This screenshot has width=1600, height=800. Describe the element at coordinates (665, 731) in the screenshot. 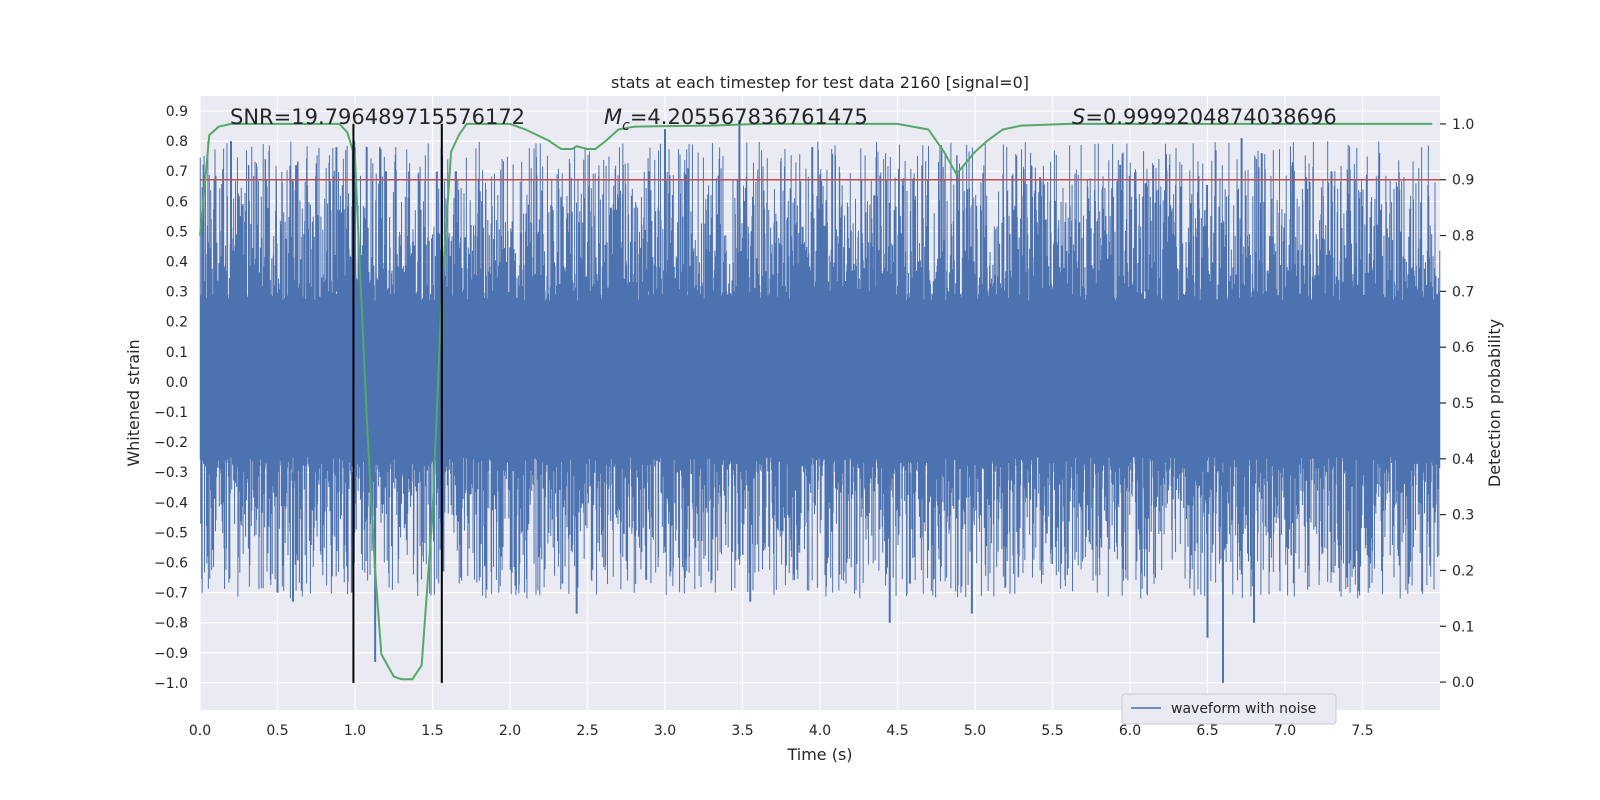

I see `x-tick-label: 3.0` at that location.